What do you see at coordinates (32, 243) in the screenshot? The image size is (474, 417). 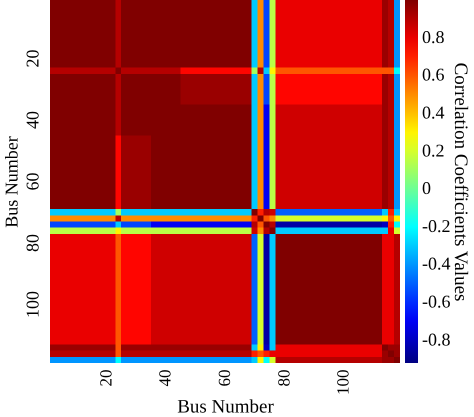 I see `y-tick-label: 80` at bounding box center [32, 243].